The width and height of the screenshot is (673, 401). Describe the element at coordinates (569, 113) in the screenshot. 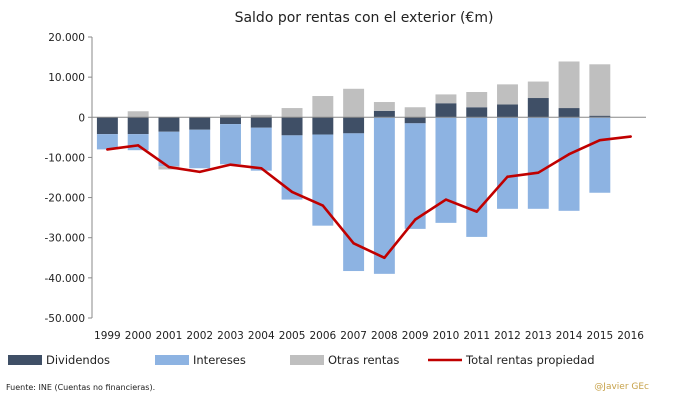

I see `bar-dividendos-2014` at that location.